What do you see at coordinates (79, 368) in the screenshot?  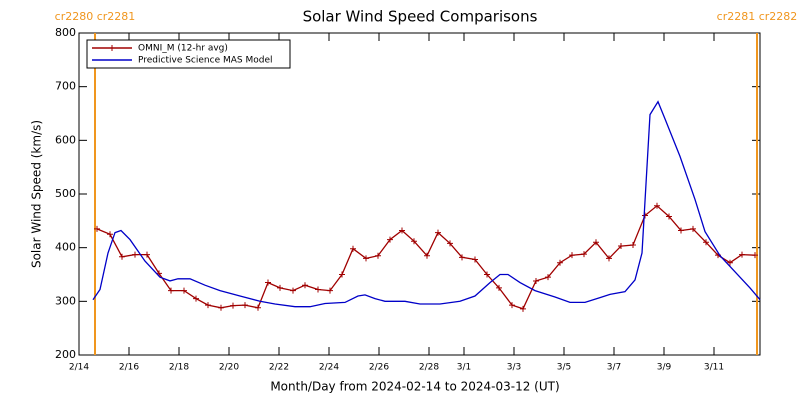 I see `x-tick-label: 2/14` at bounding box center [79, 368].